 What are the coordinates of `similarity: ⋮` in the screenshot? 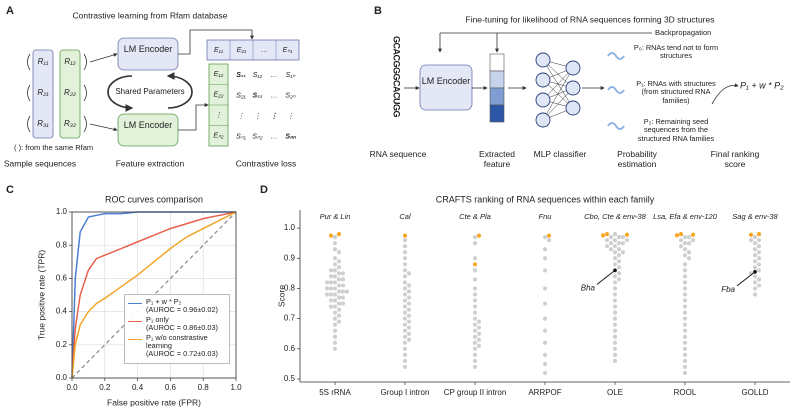 It's located at (274, 116).